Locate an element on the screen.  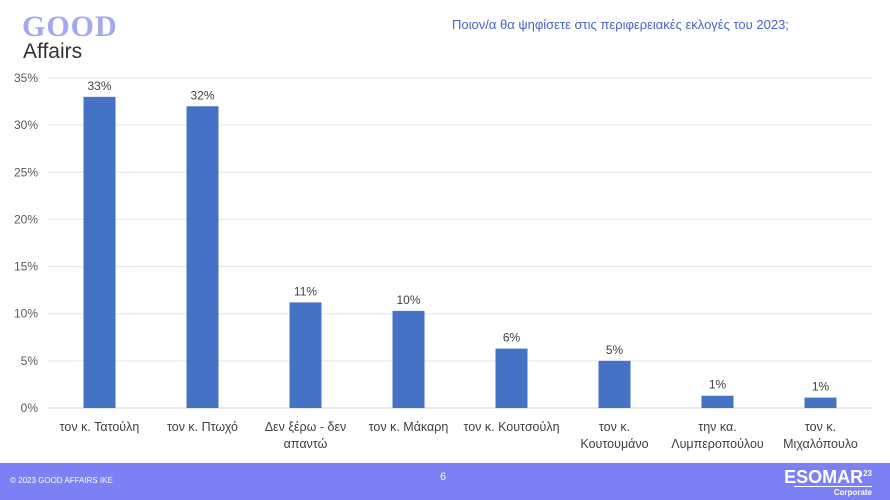
x-tick-label: την κα. is located at coordinates (717, 427).